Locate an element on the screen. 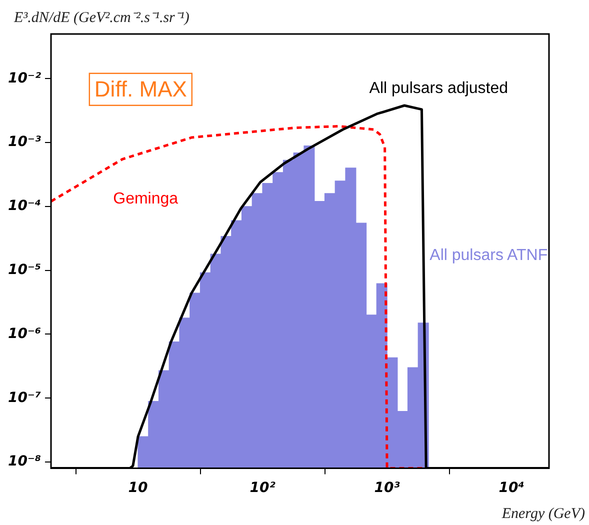 Image resolution: width=589 pixels, height=525 pixels. x-axis-title: Energy (GeV) is located at coordinates (543, 514).